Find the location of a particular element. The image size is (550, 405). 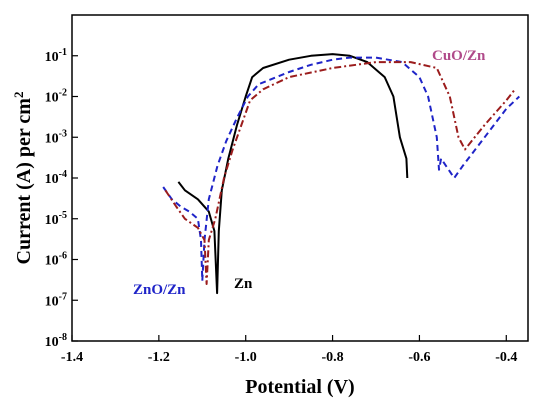

x-tick-label: -1.2 is located at coordinates (159, 357).